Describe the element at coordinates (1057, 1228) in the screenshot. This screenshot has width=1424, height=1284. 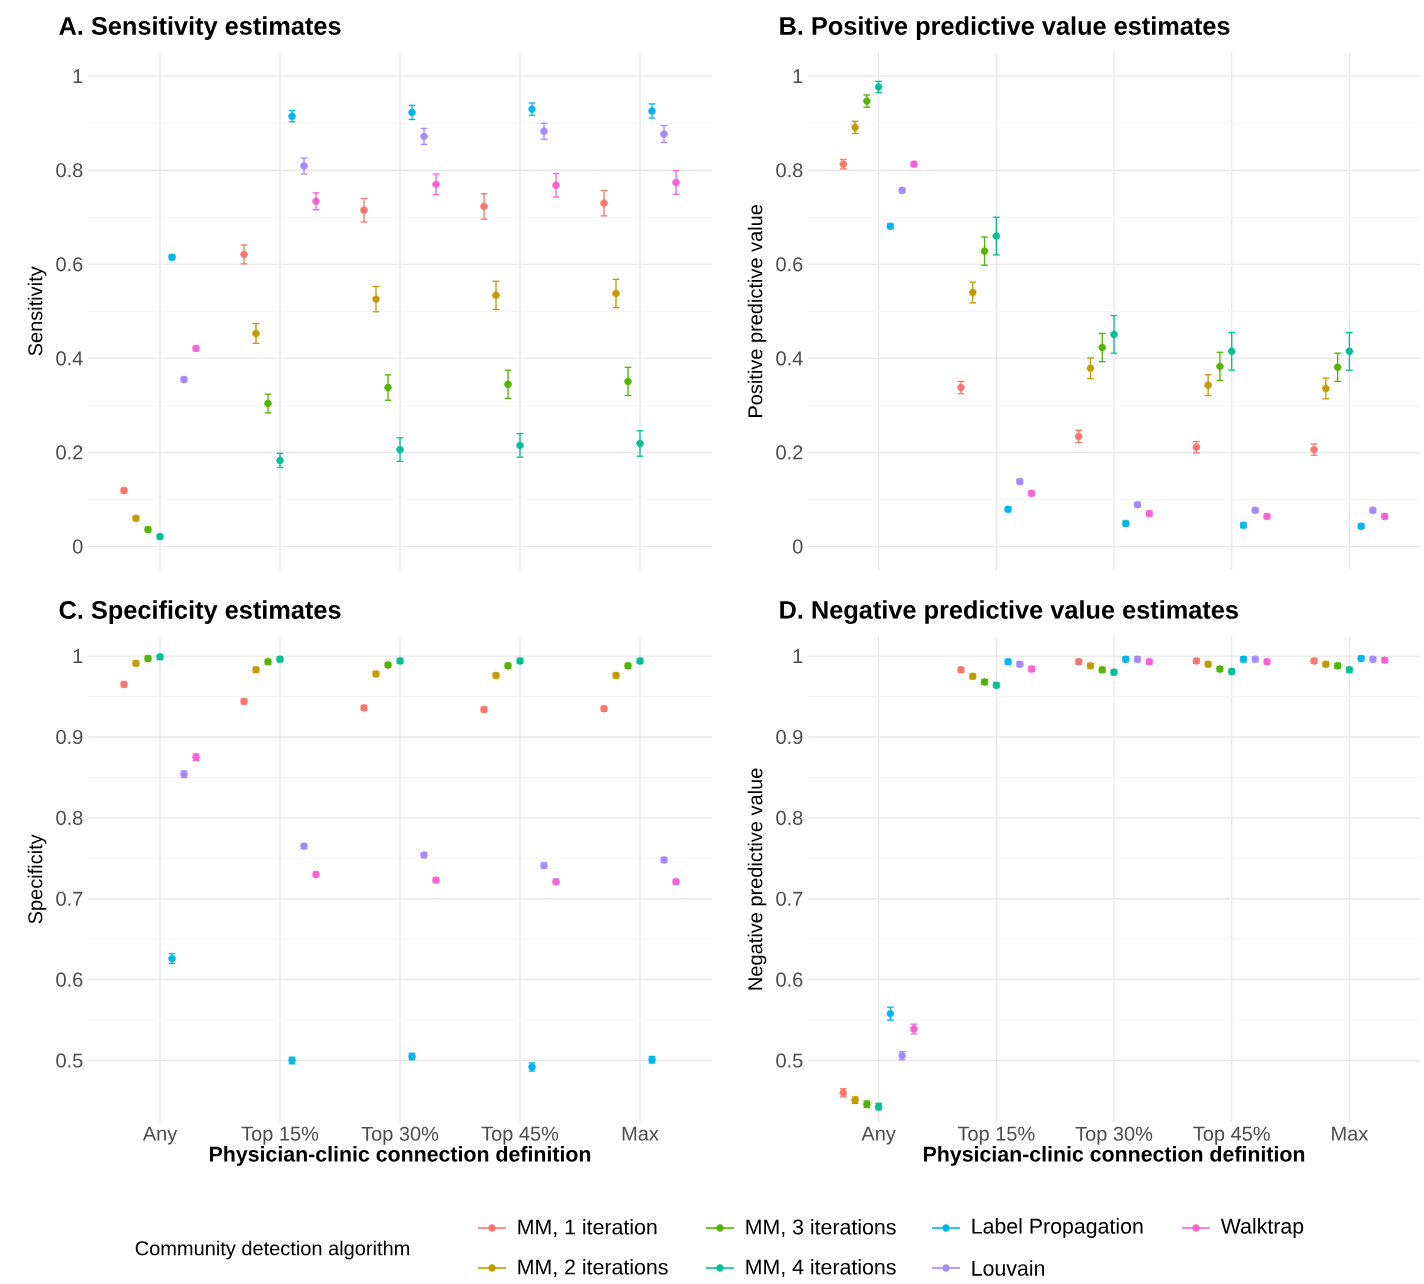
I see `legend-label: Label Propagation` at that location.